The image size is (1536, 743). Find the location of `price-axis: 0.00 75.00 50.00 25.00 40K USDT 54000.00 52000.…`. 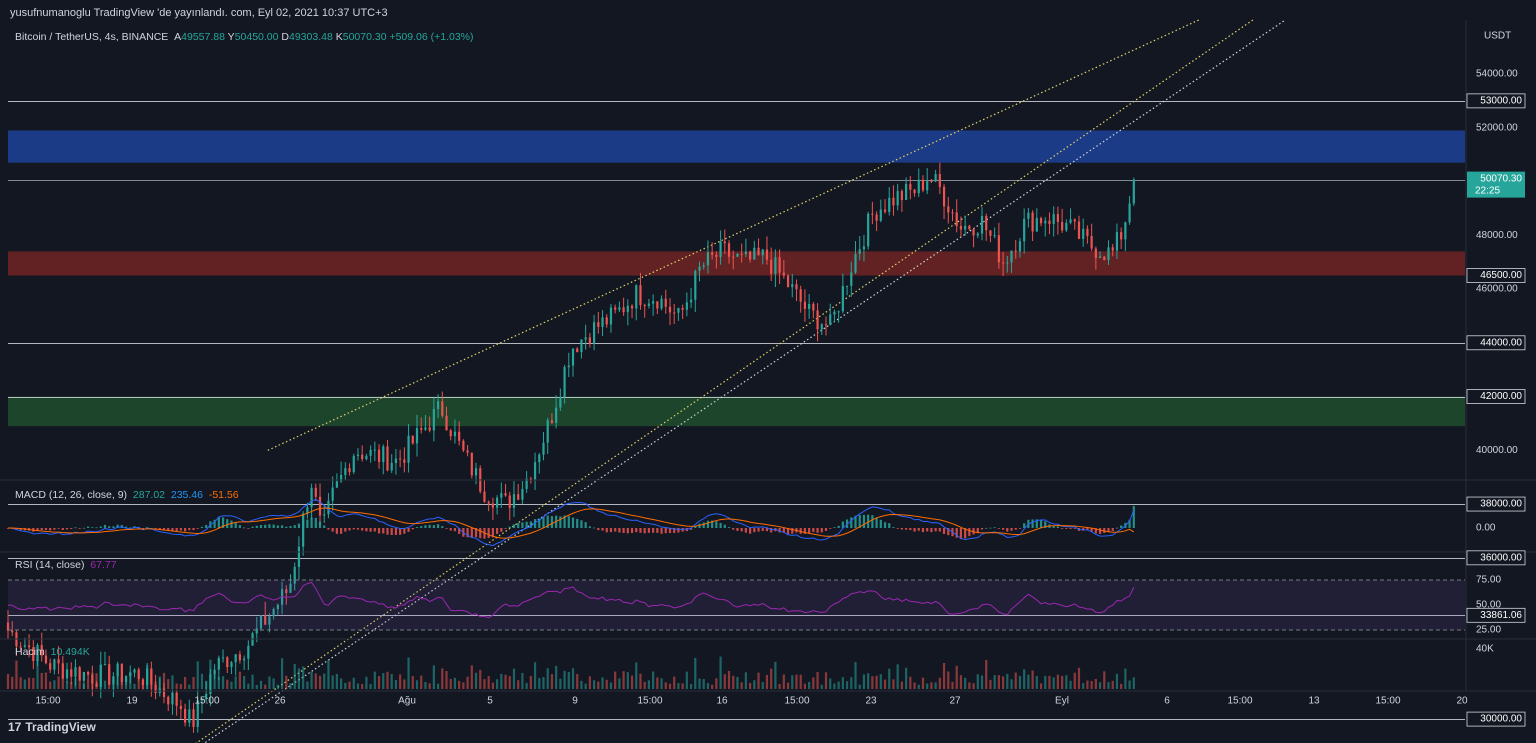

price-axis: 0.00 75.00 50.00 25.00 40K USDT 54000.00 52000.… is located at coordinates (1496, 387).